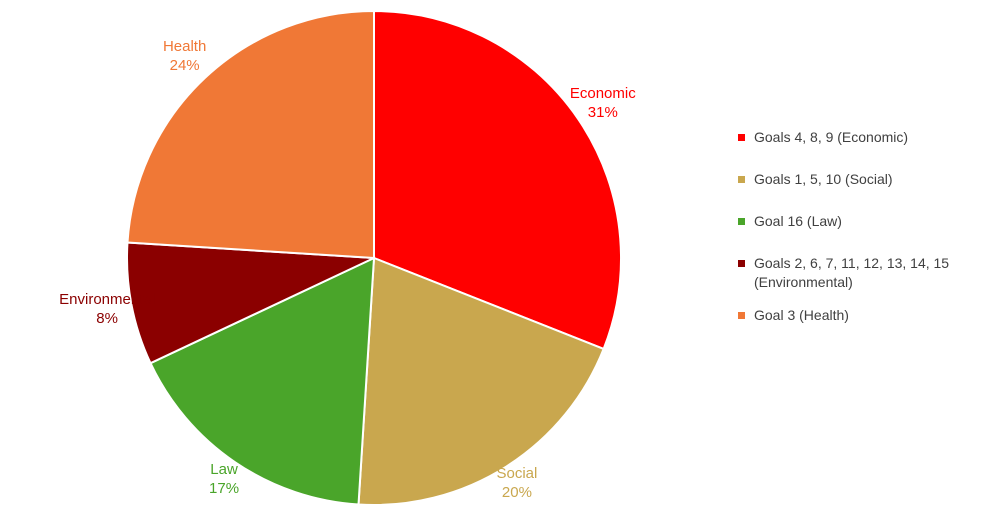 Image resolution: width=982 pixels, height=521 pixels. What do you see at coordinates (858, 327) in the screenshot?
I see `legend-item-health: Goal 3 (Health)` at bounding box center [858, 327].